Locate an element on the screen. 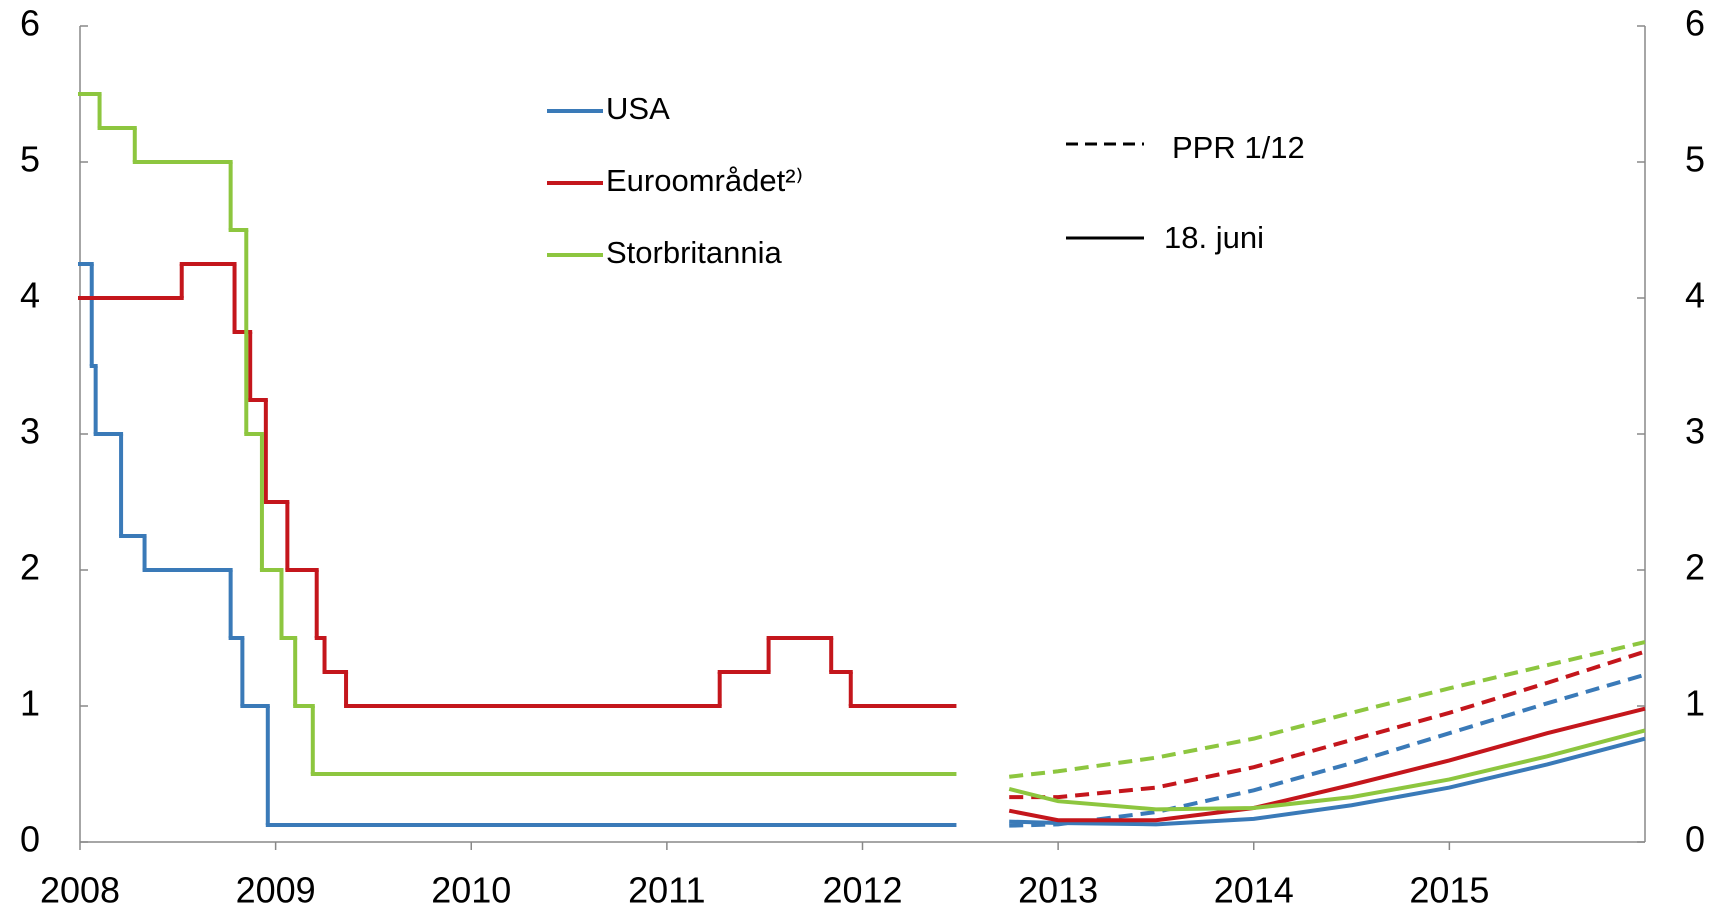 This screenshot has width=1717, height=920. x-tick-label: 2011 is located at coordinates (666, 890).